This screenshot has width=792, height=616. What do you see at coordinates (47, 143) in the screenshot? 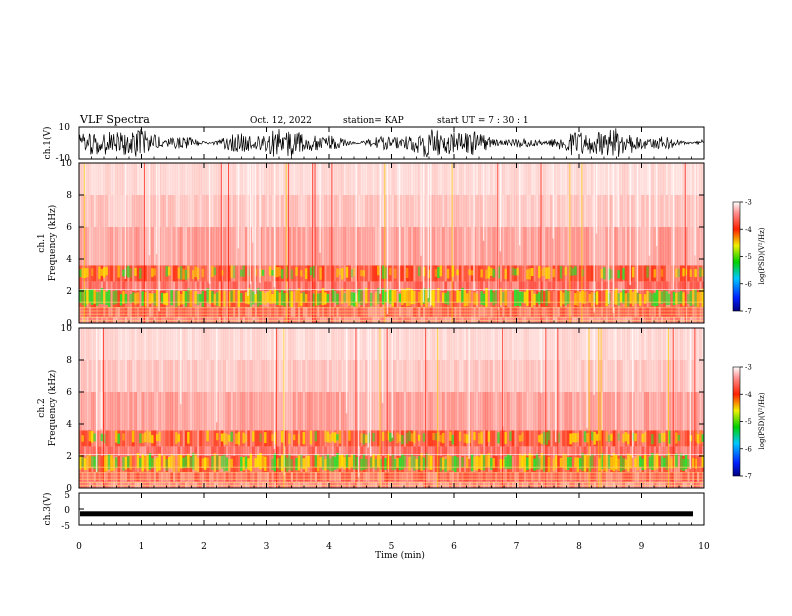
I see `ch1-ylabel: ch.1(V)` at bounding box center [47, 143].